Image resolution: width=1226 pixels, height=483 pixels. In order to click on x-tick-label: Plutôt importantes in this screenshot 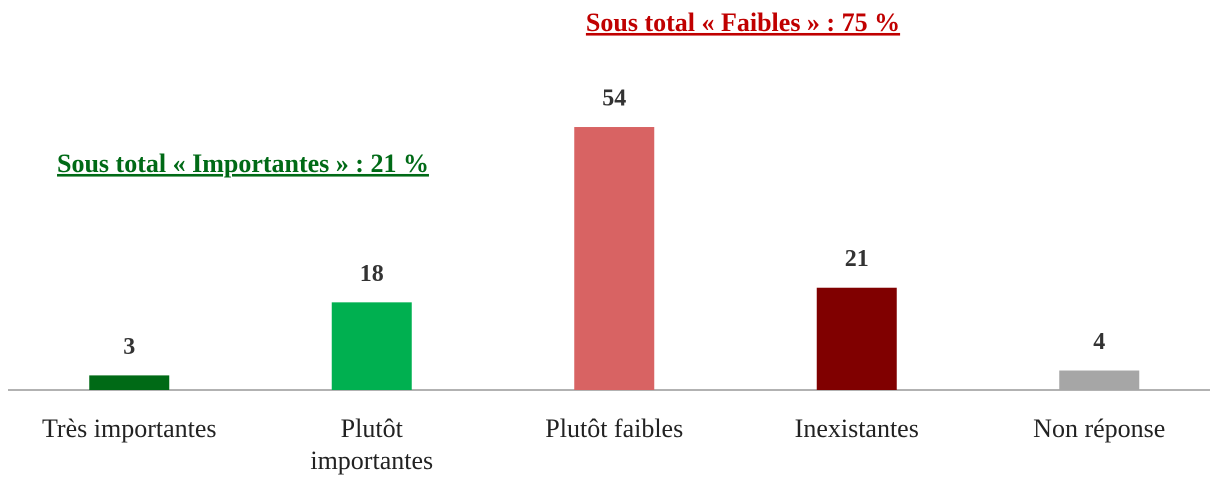, I will do `click(372, 444)`.